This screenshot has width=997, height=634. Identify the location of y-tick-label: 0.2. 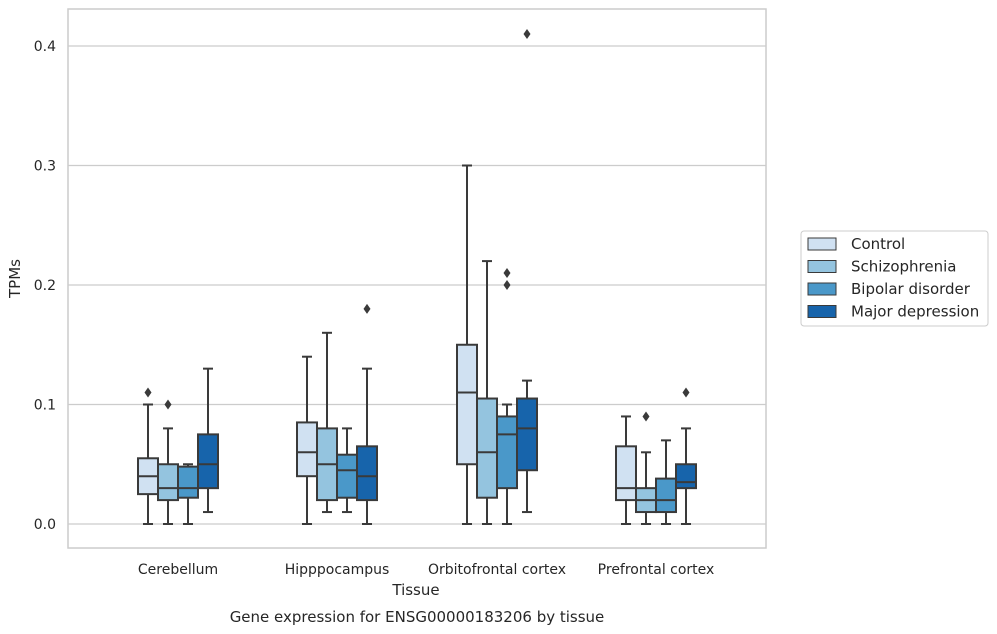
(45, 286).